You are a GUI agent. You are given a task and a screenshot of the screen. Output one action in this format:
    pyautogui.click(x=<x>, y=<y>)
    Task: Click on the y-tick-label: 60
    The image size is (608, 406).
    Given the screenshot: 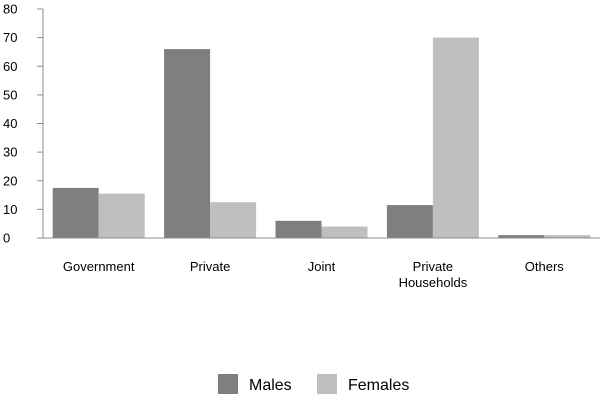 What is the action you would take?
    pyautogui.click(x=10, y=66)
    